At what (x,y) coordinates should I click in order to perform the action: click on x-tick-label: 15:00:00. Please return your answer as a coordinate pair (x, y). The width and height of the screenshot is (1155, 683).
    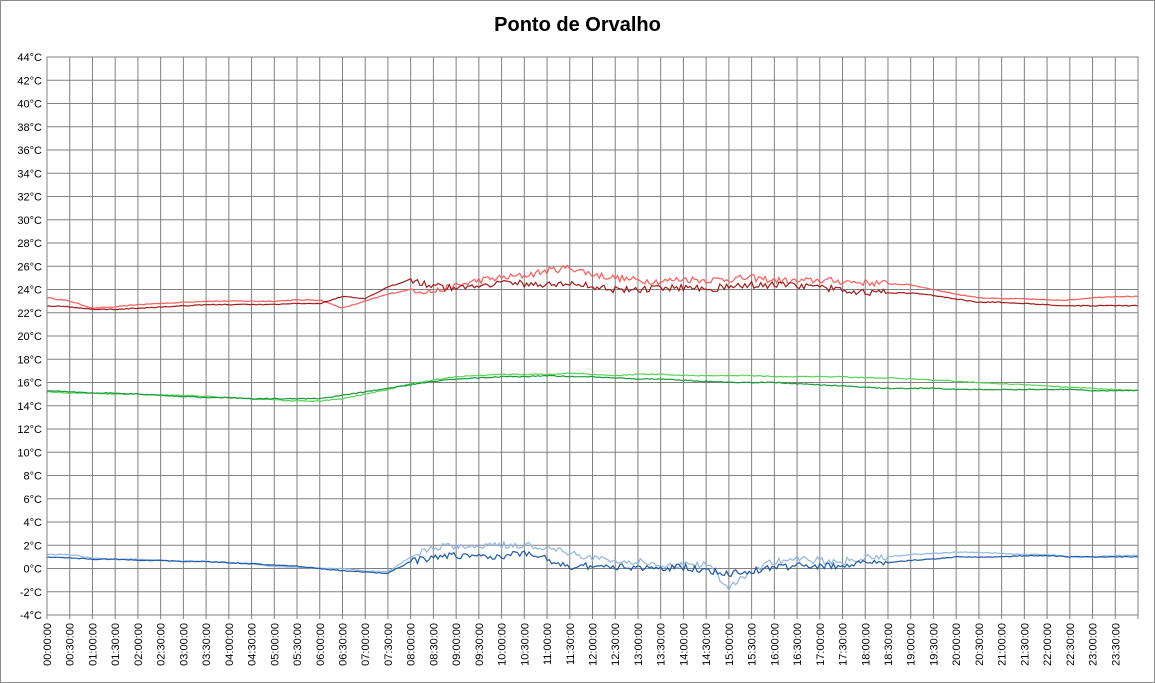
    Looking at the image, I should click on (730, 644).